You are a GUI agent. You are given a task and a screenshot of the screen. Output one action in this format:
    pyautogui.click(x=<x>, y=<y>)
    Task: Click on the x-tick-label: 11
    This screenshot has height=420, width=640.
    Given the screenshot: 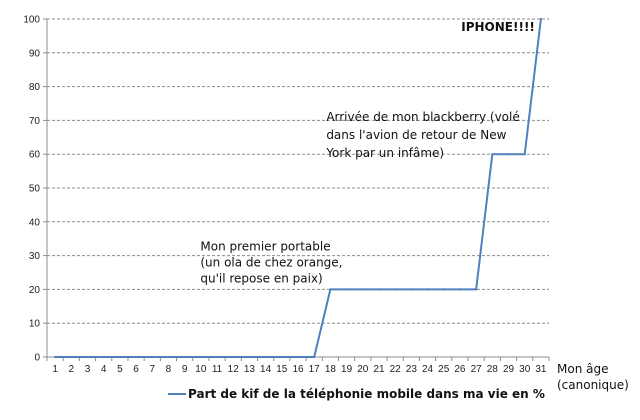 What is the action you would take?
    pyautogui.click(x=217, y=369)
    